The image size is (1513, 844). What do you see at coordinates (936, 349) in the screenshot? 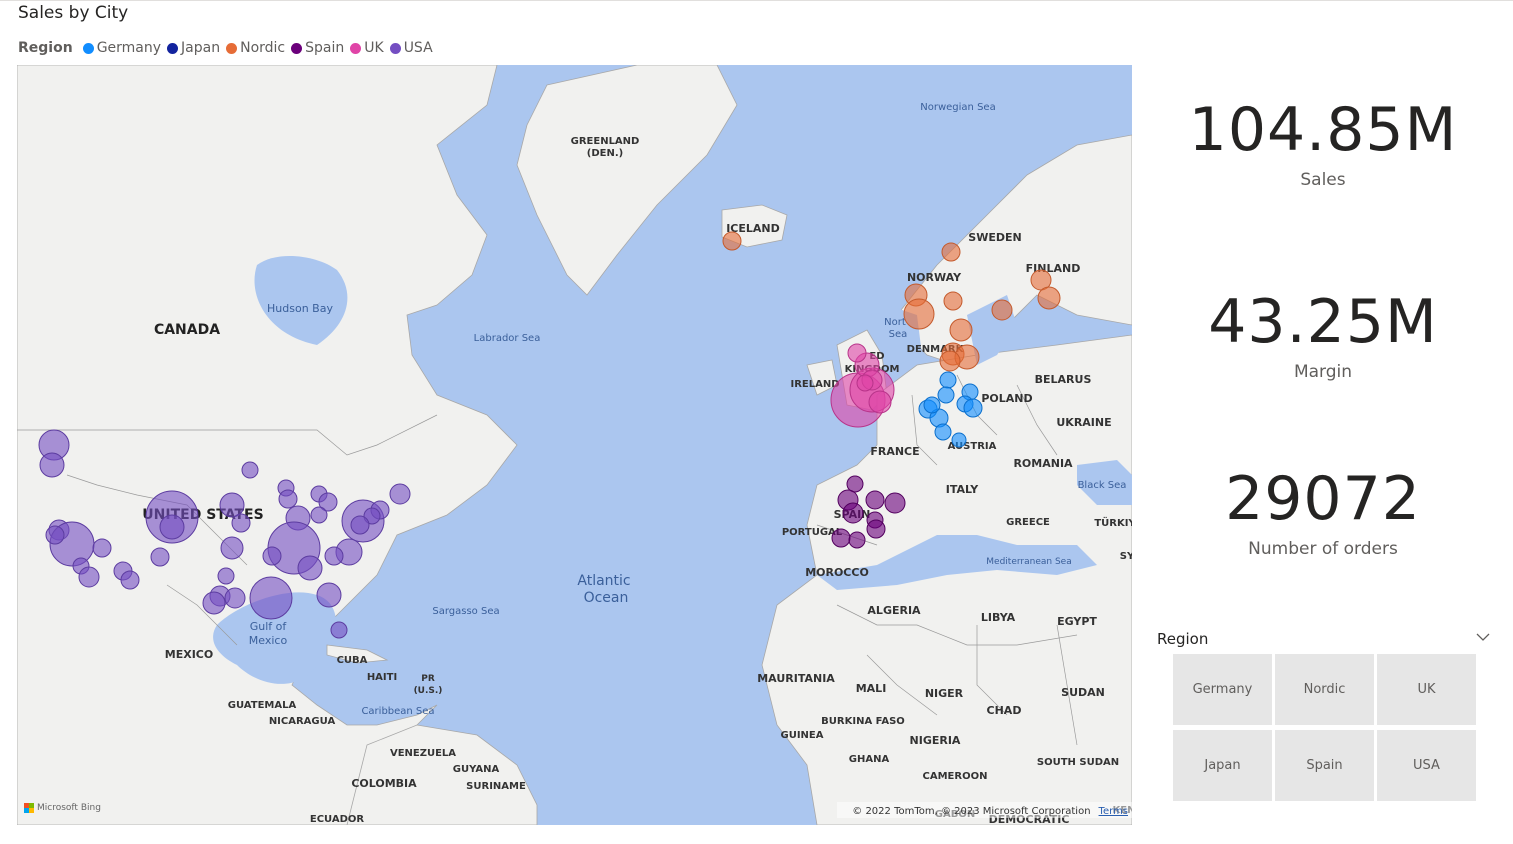
I see `map-label: DENMARK` at bounding box center [936, 349].